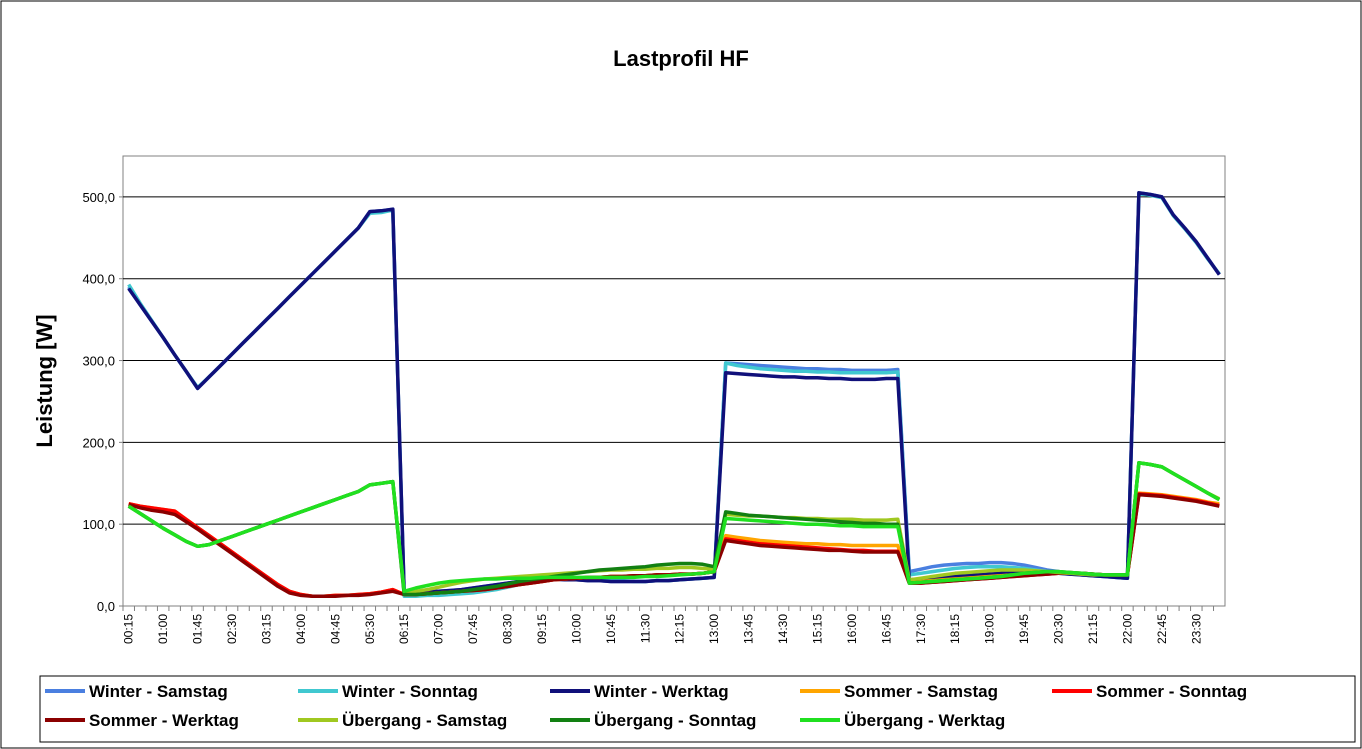 The width and height of the screenshot is (1362, 749). Describe the element at coordinates (1196, 629) in the screenshot. I see `x-tick-label: 23:30` at that location.